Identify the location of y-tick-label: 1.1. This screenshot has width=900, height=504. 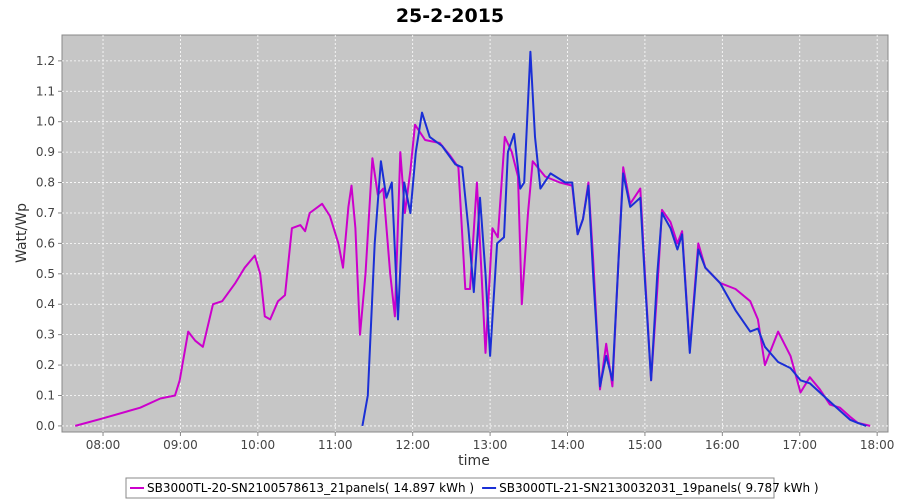
(45, 91).